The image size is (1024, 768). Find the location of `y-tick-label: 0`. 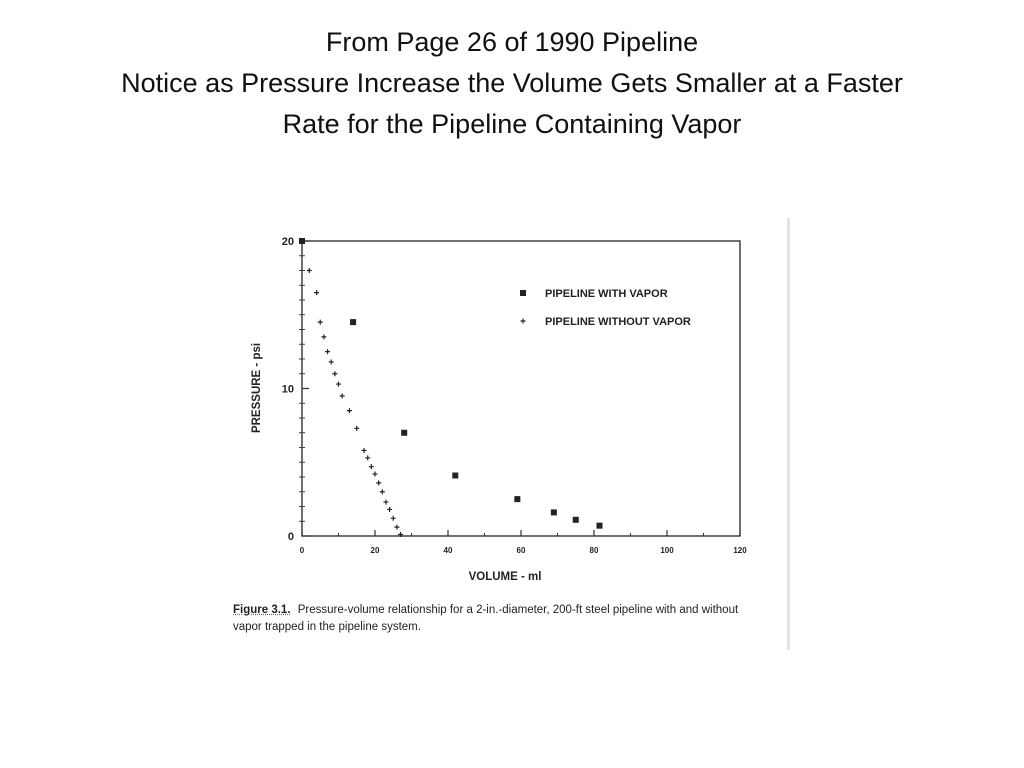

y-tick-label: 0 is located at coordinates (291, 537).